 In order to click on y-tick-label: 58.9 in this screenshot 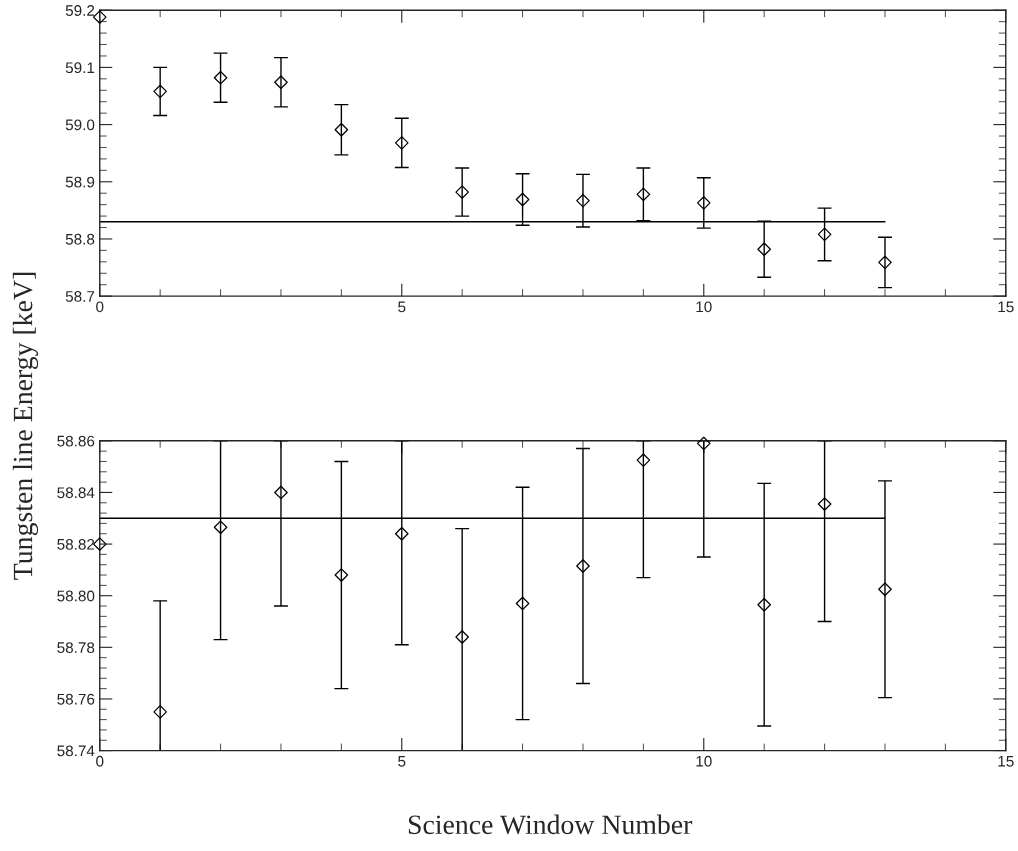, I will do `click(80, 182)`.